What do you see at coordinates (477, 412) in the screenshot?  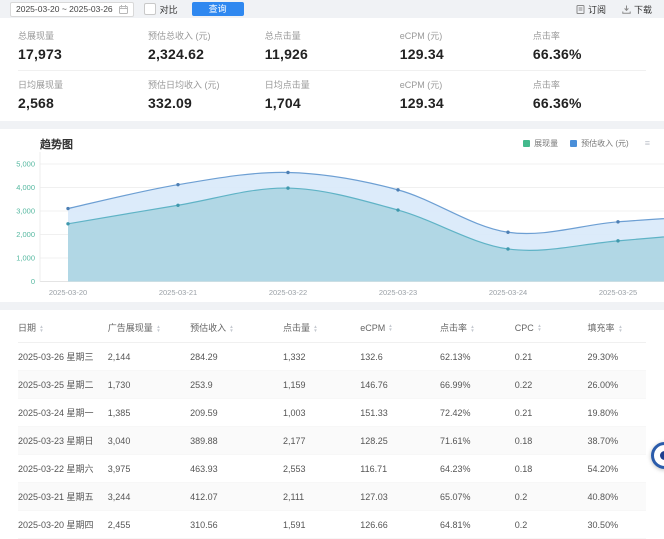 I see `table-cell: 72.42%` at bounding box center [477, 412].